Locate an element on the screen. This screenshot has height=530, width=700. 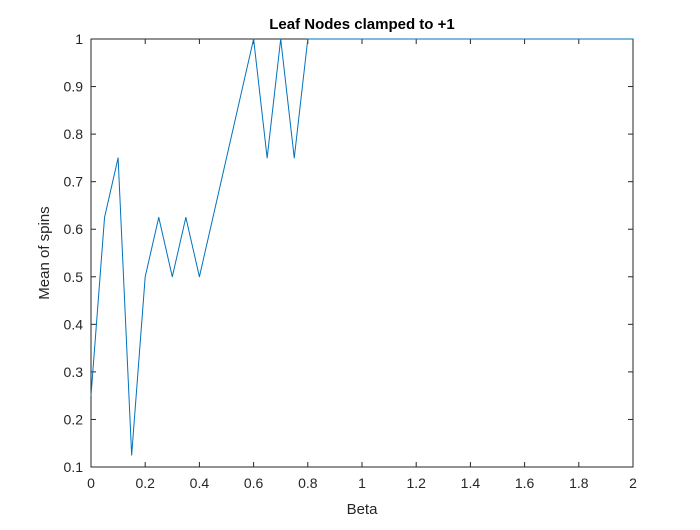
chart-title: Leaf Nodes clamped to +1 is located at coordinates (361, 24).